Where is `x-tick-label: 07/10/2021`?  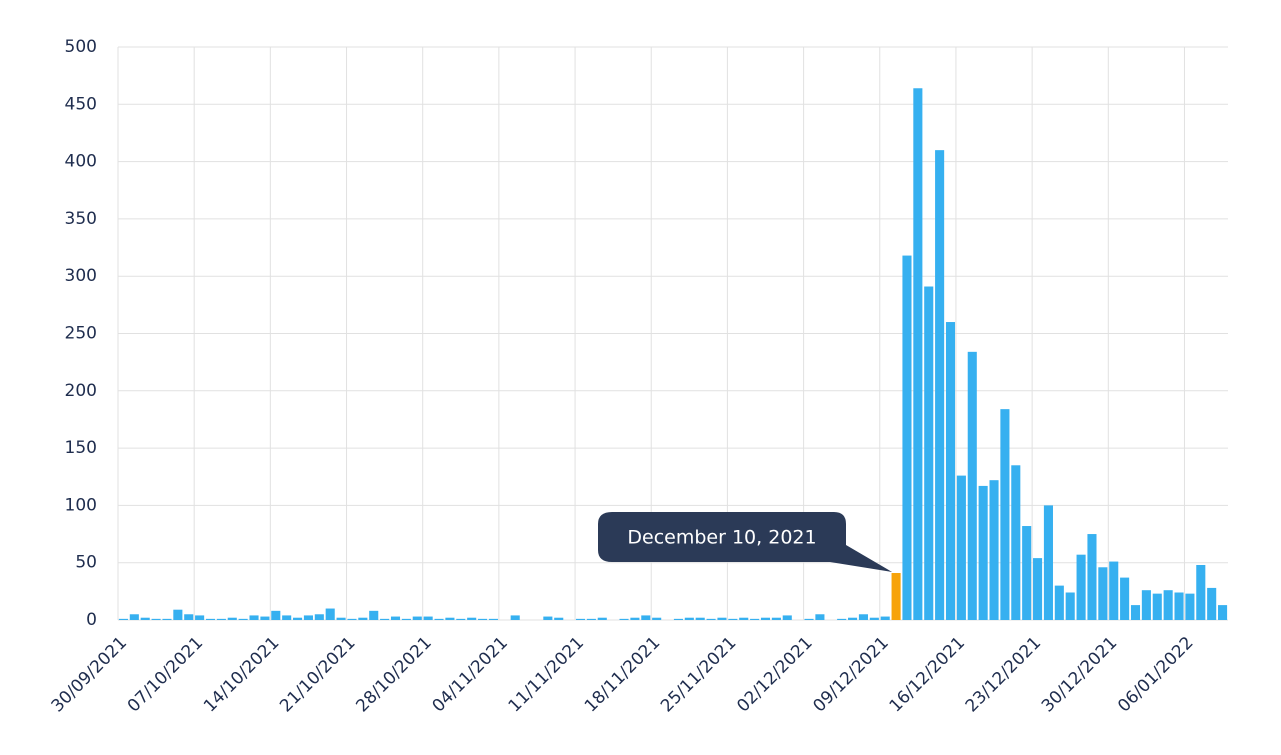
x-tick-label: 07/10/2021 is located at coordinates (165, 674).